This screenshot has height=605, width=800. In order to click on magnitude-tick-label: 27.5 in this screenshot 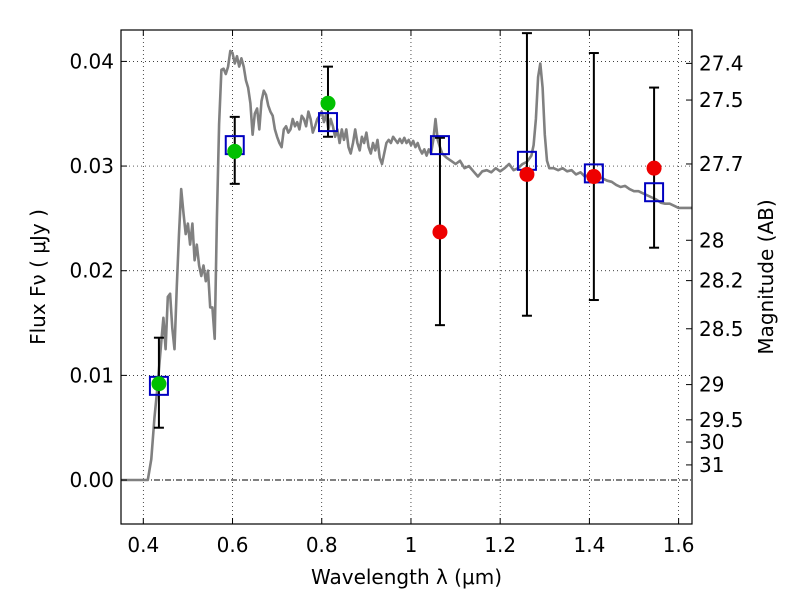, I will do `click(721, 100)`.